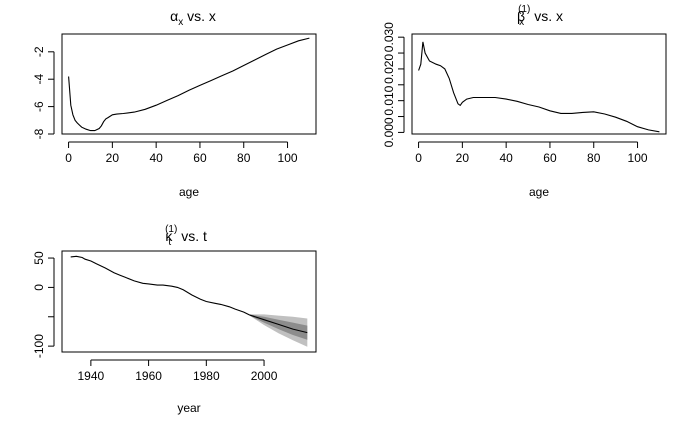 This screenshot has width=700, height=437. I want to click on y-axis-kappa: -100 0 50, so click(43, 304).